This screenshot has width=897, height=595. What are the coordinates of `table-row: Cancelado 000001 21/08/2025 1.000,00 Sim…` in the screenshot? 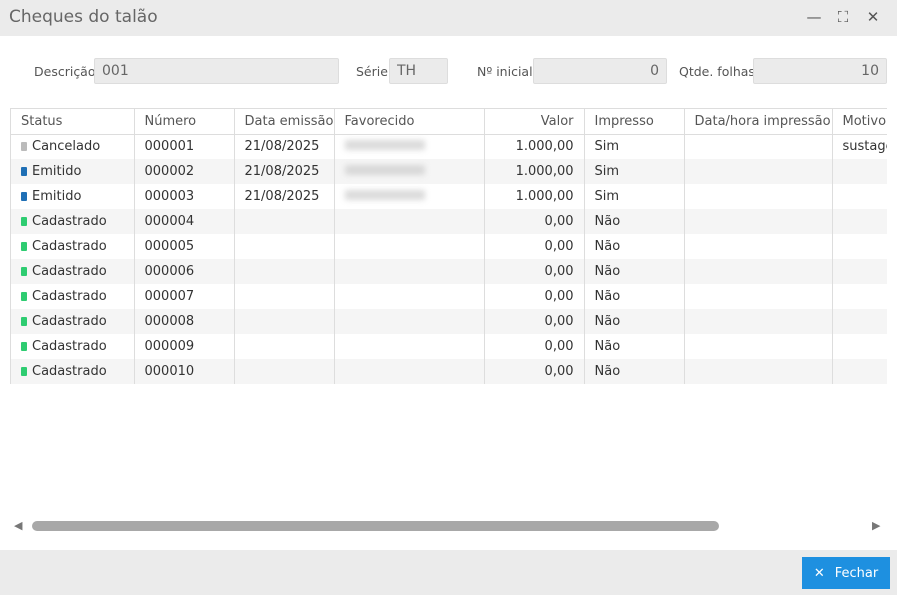 It's located at (449, 146).